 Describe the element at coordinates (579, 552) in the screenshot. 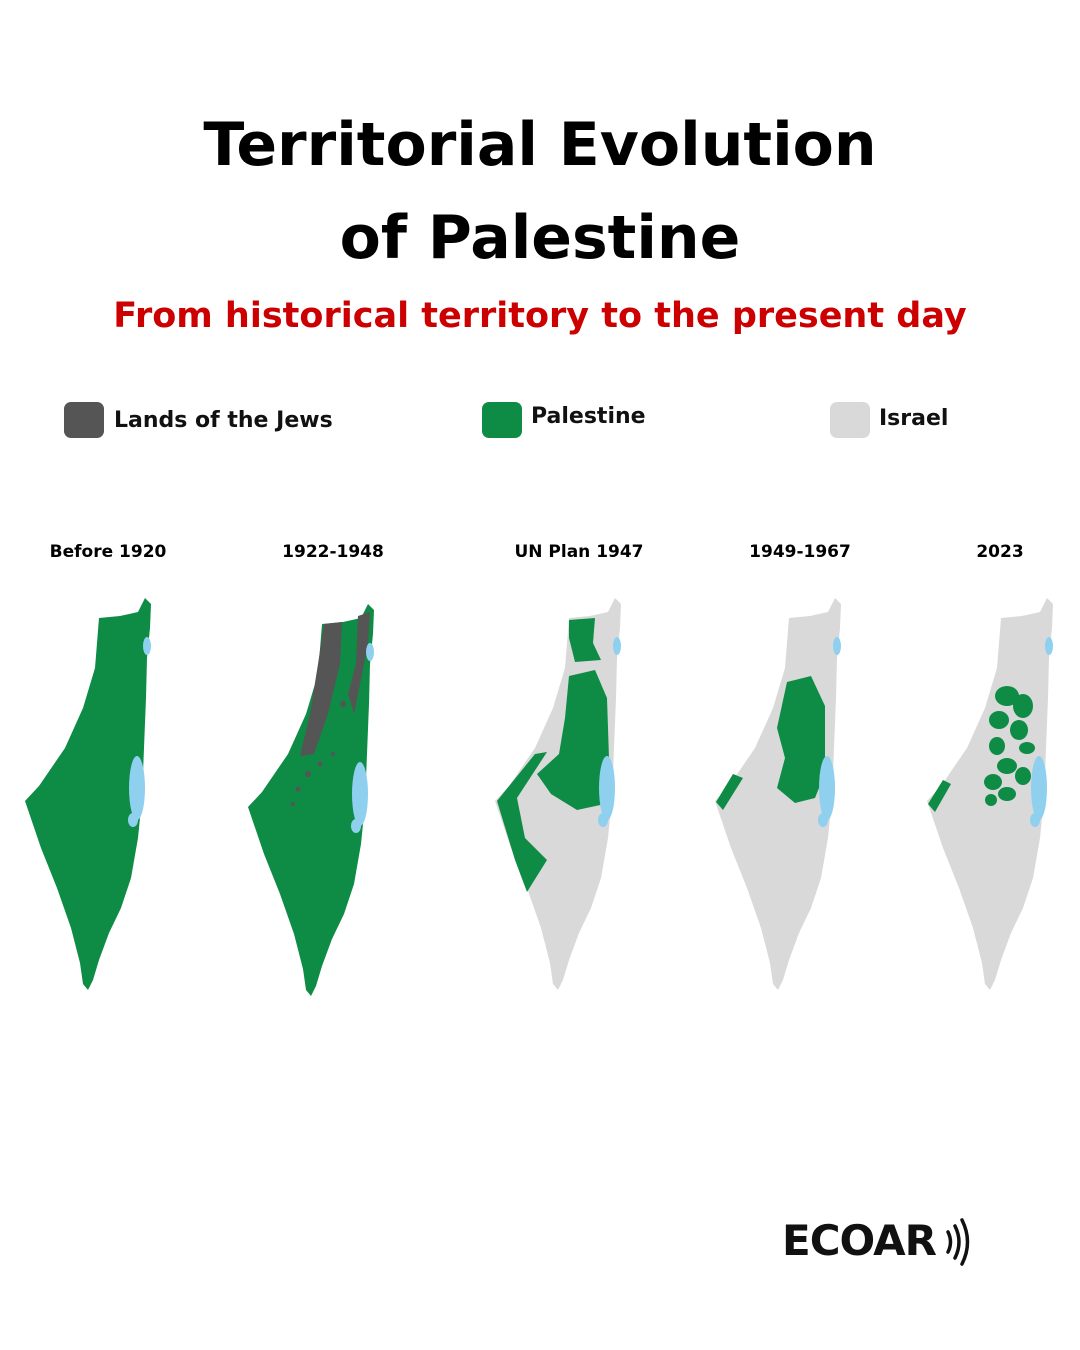

I see `map-label: UN Plan 1947` at that location.